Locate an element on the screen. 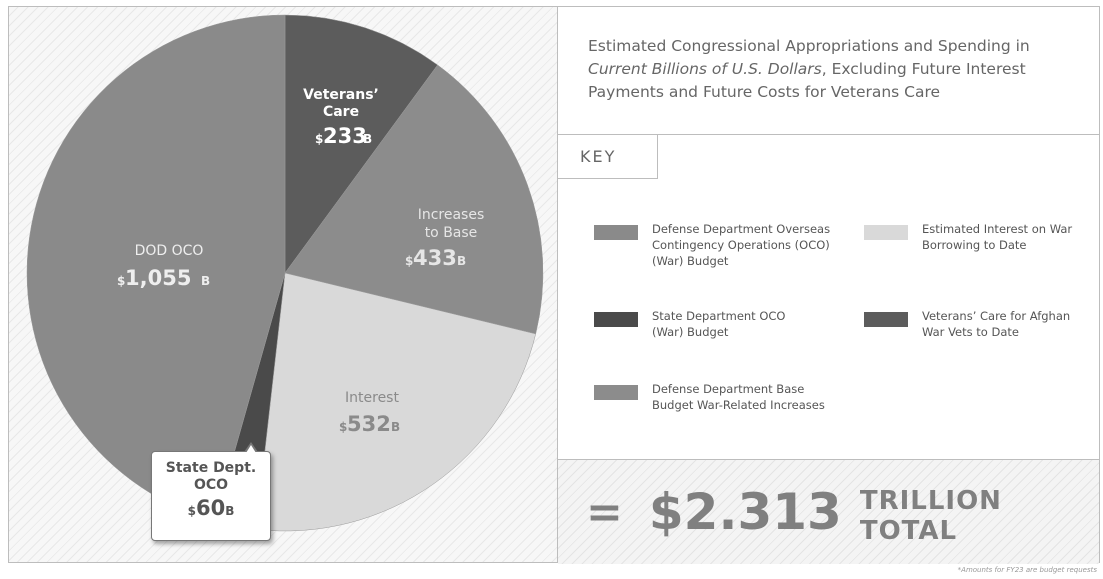 This screenshot has height=579, width=1103. legend-dod-line-3: (War) Budget is located at coordinates (690, 261).